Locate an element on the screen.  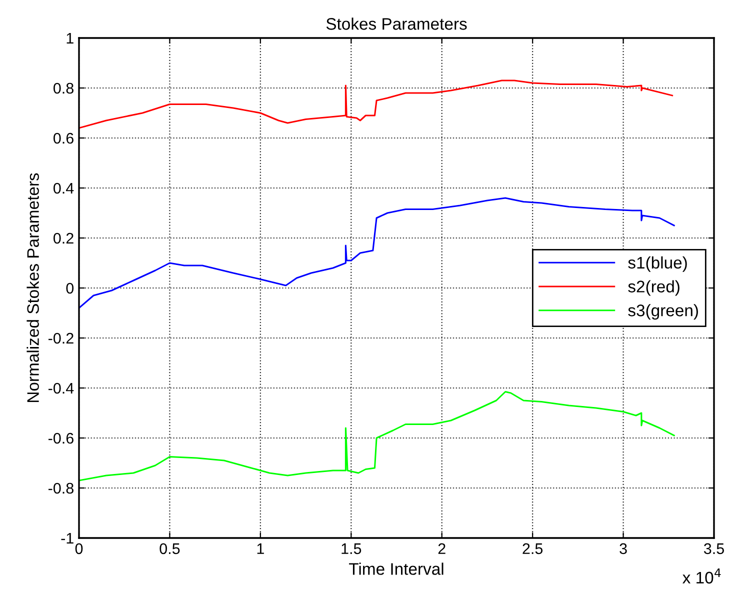
legend-label: s3(green) is located at coordinates (663, 312).